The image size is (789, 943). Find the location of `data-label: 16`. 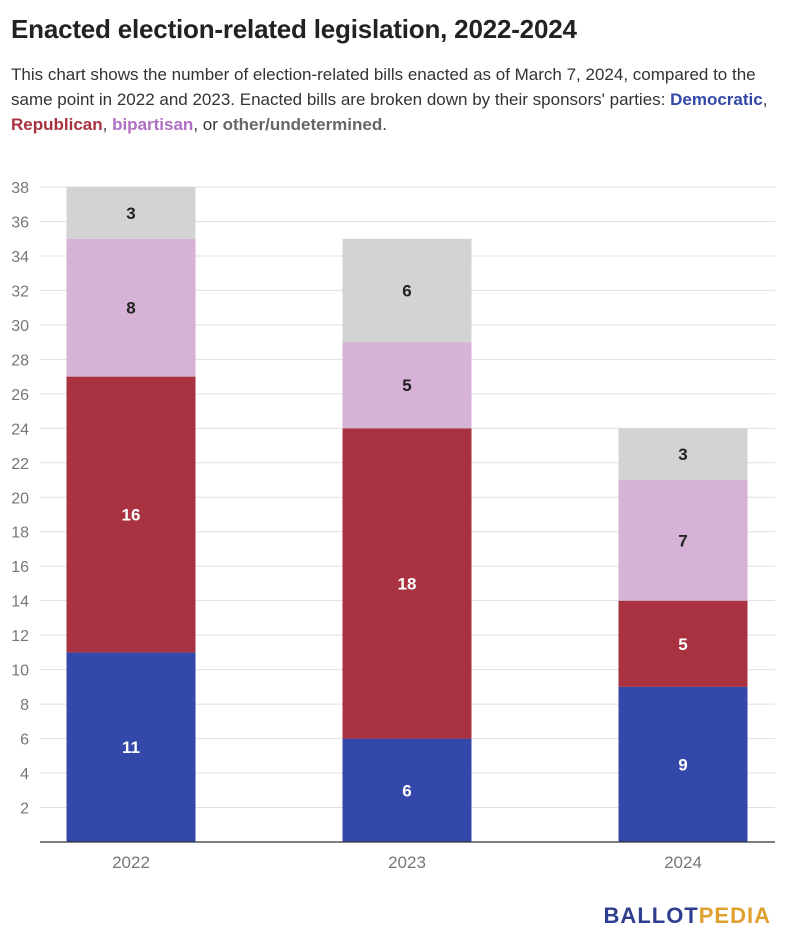

data-label: 16 is located at coordinates (131, 515).